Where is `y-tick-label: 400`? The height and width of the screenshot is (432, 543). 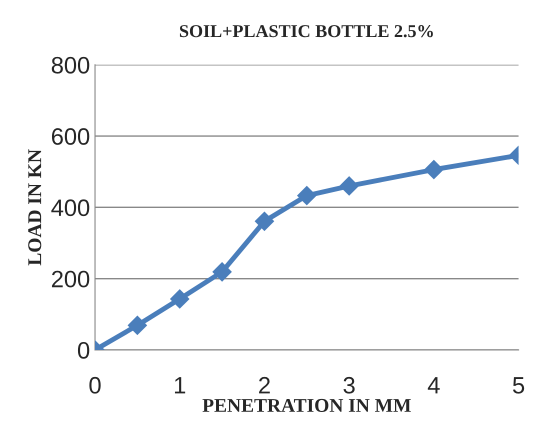
y-tick-label: 400 is located at coordinates (70, 207).